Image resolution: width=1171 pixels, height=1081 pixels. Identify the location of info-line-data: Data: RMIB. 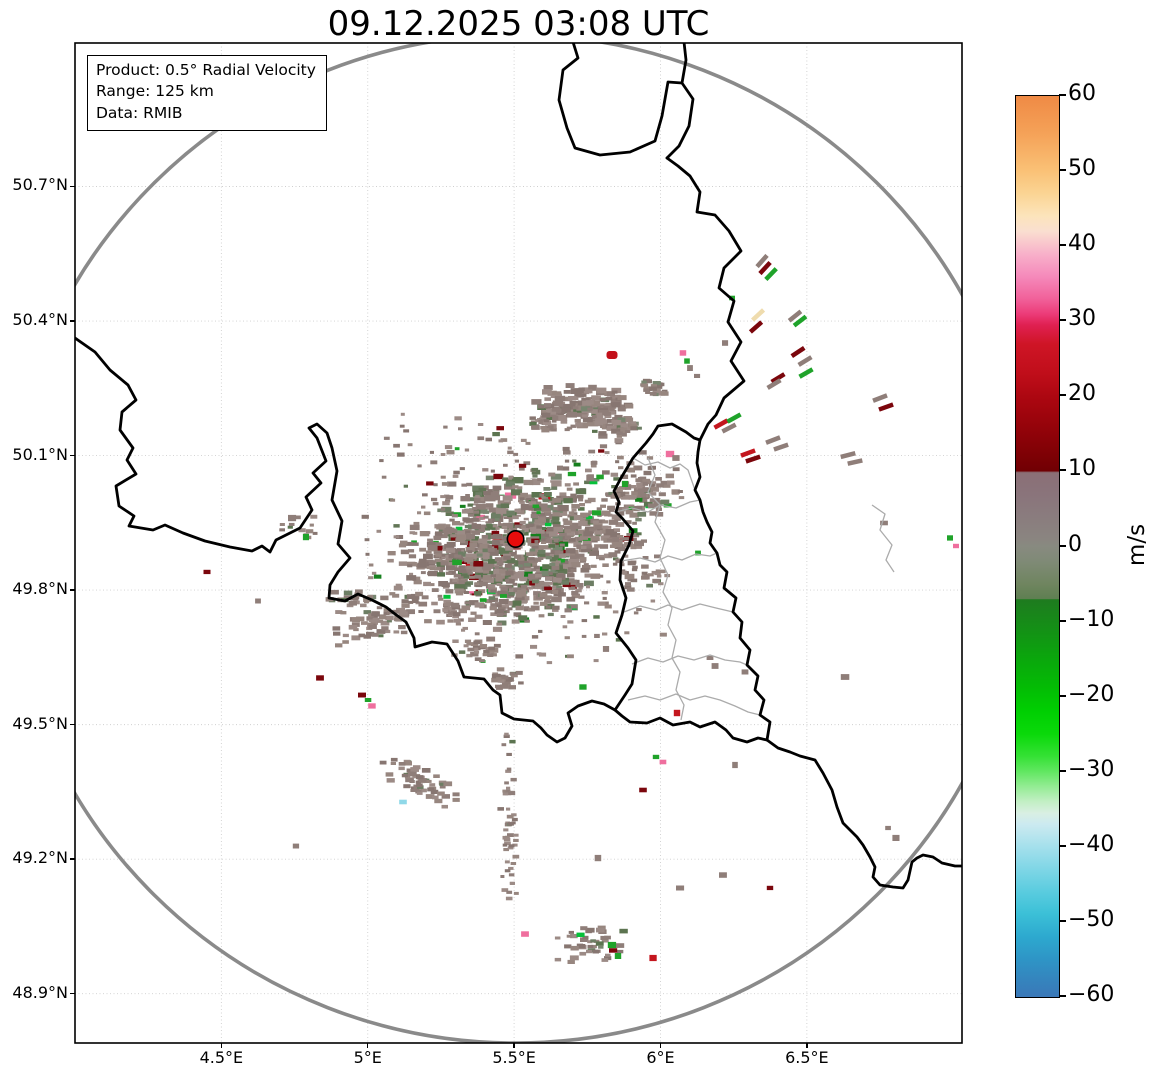
(139, 112).